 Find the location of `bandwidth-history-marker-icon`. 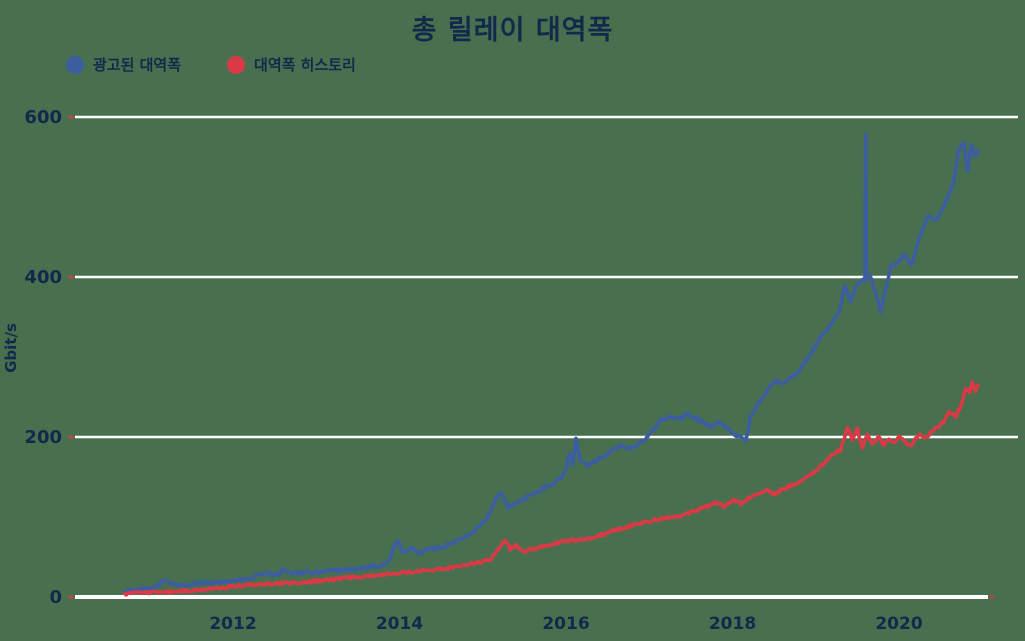

bandwidth-history-marker-icon is located at coordinates (236, 64).